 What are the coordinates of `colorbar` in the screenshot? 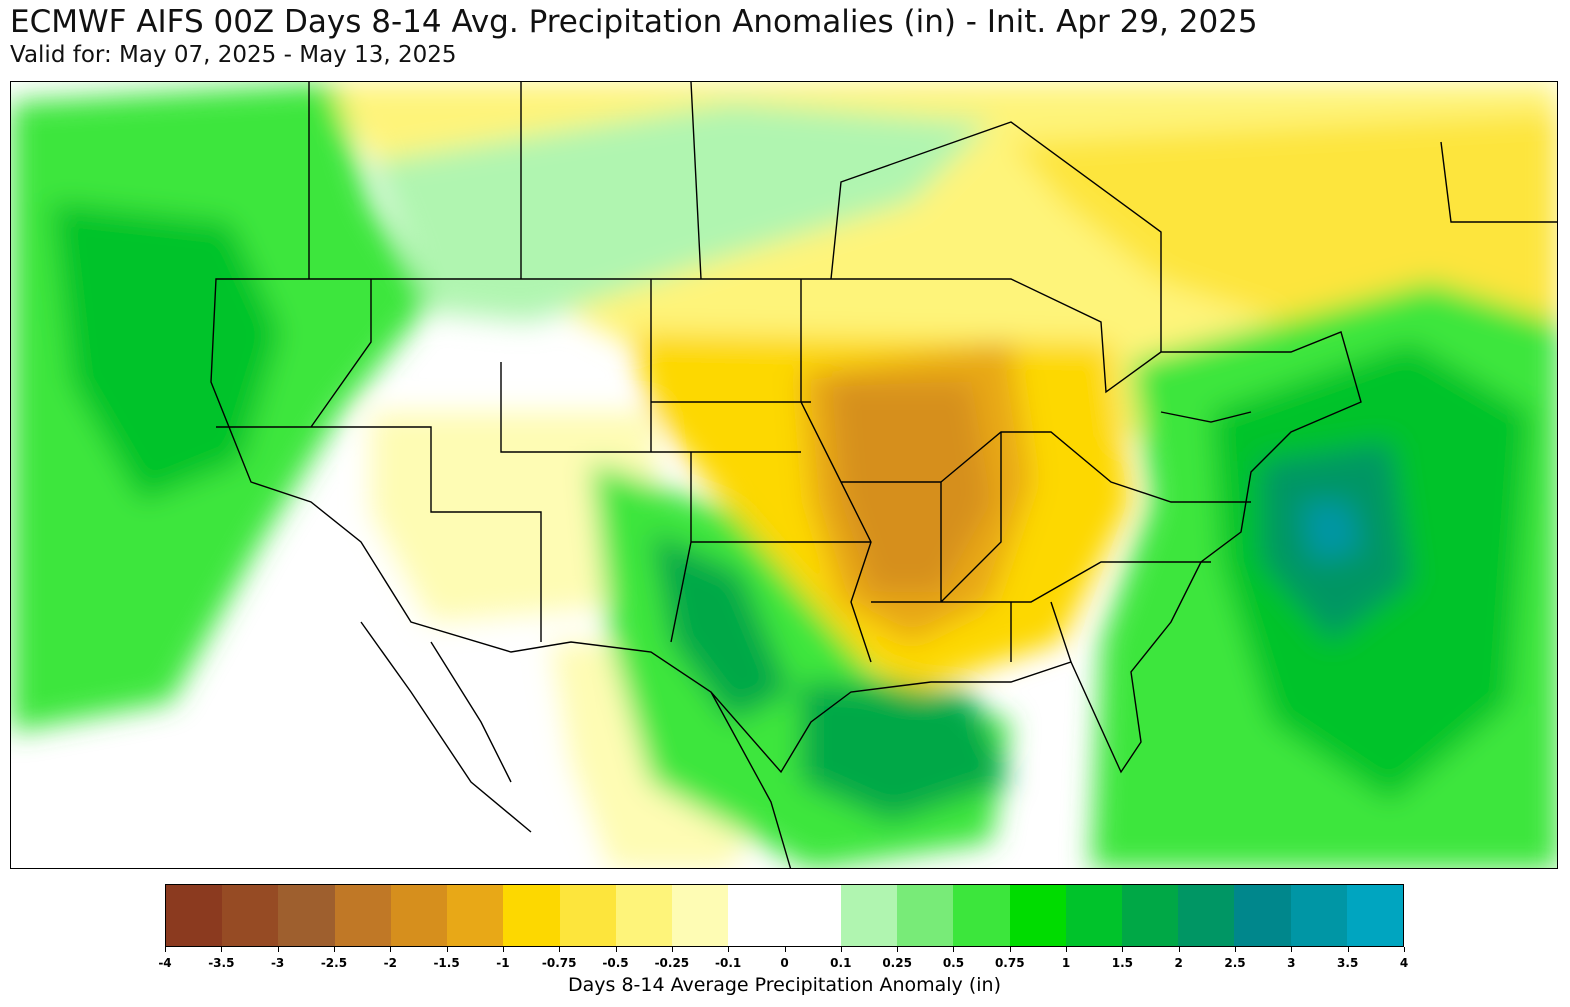 It's located at (784, 915).